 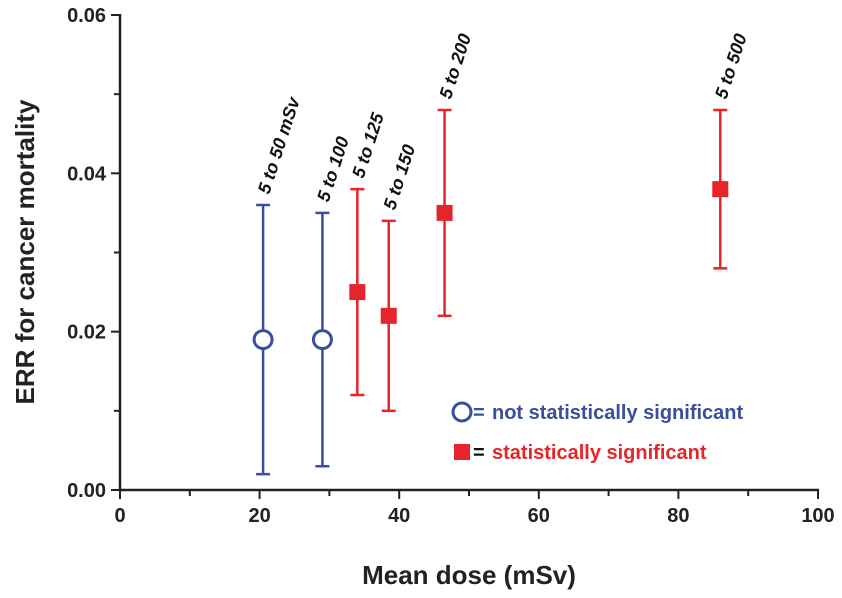 What do you see at coordinates (618, 413) in the screenshot?
I see `legend-label: not statistically significant` at bounding box center [618, 413].